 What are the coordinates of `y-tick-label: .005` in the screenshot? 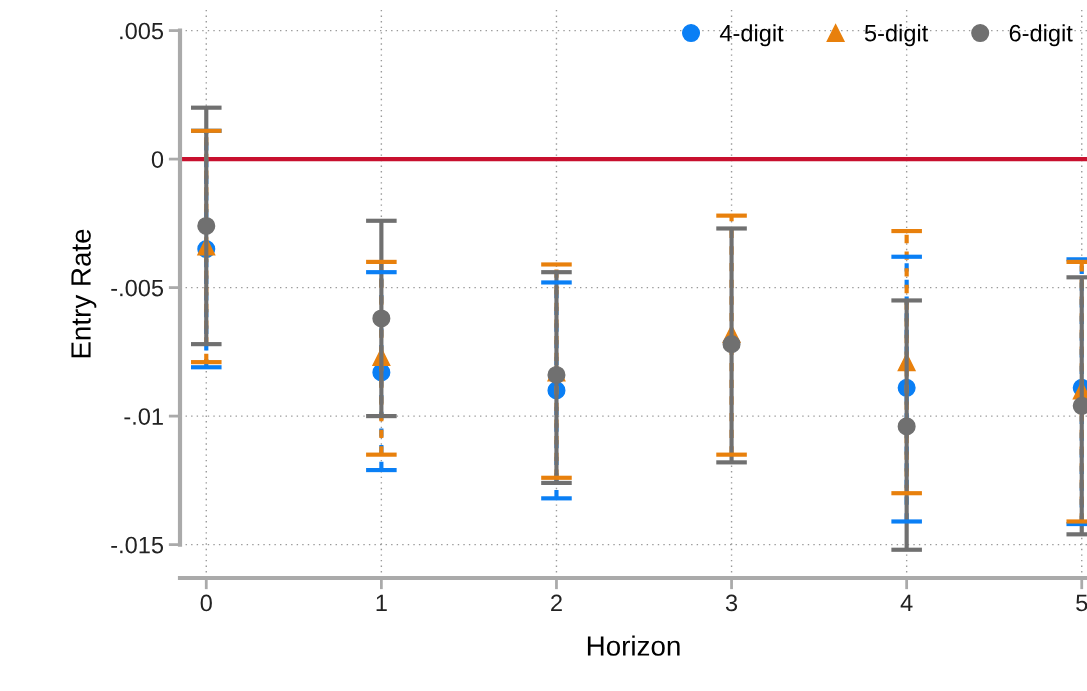 It's located at (142, 31).